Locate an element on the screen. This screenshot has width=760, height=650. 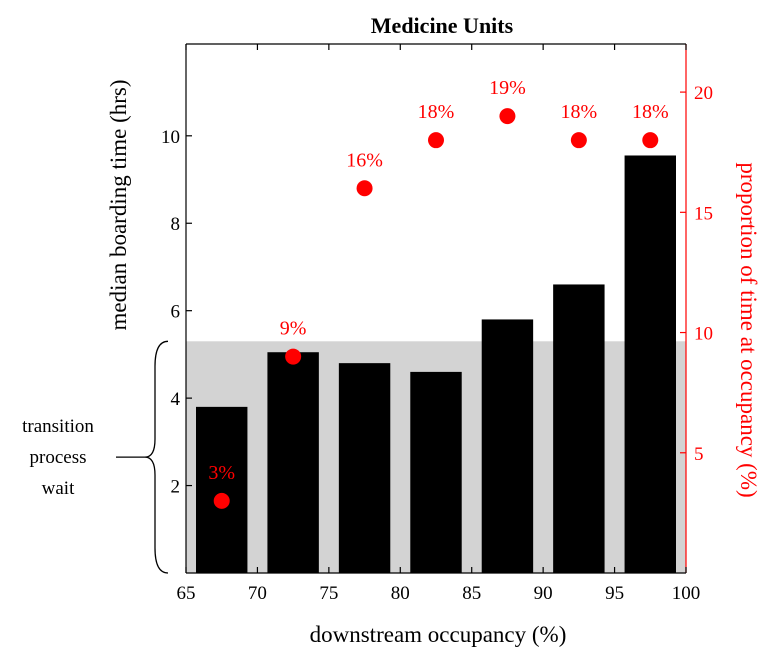
point-label-6: 18% is located at coordinates (650, 112).